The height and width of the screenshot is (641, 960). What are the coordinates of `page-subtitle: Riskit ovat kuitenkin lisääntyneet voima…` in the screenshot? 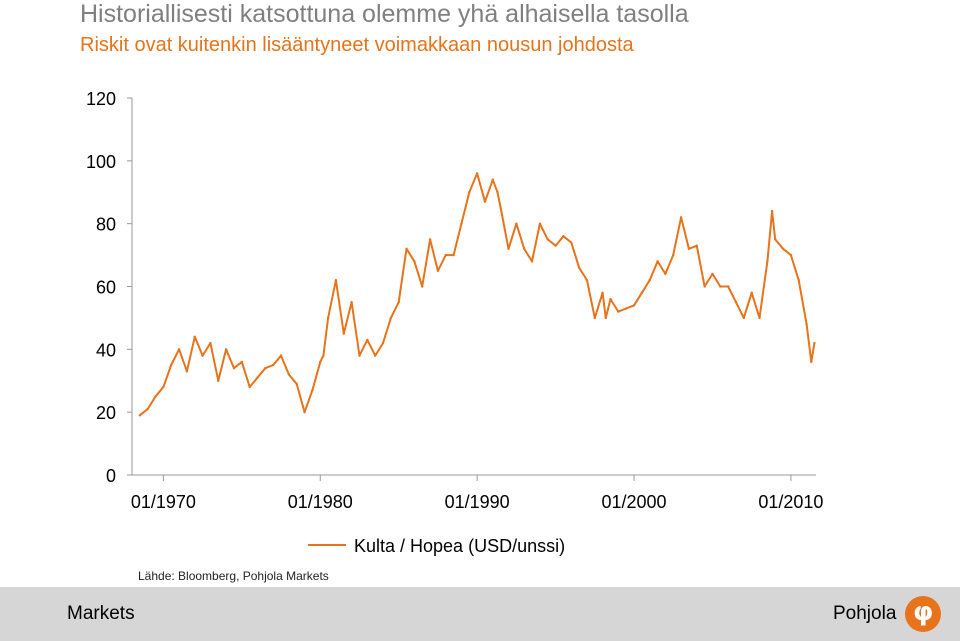 It's located at (357, 45).